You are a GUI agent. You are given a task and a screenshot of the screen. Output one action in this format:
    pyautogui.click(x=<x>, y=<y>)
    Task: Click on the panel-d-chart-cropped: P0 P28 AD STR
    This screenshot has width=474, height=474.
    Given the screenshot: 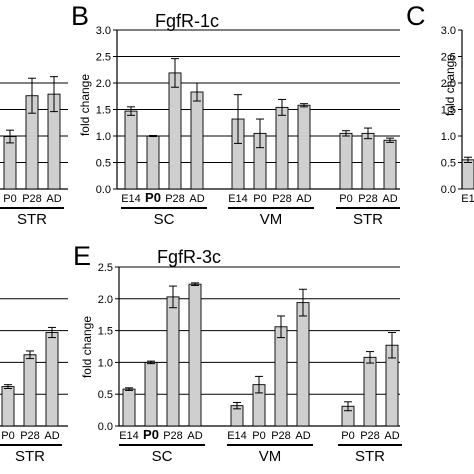 What is the action you would take?
    pyautogui.click(x=34, y=381)
    